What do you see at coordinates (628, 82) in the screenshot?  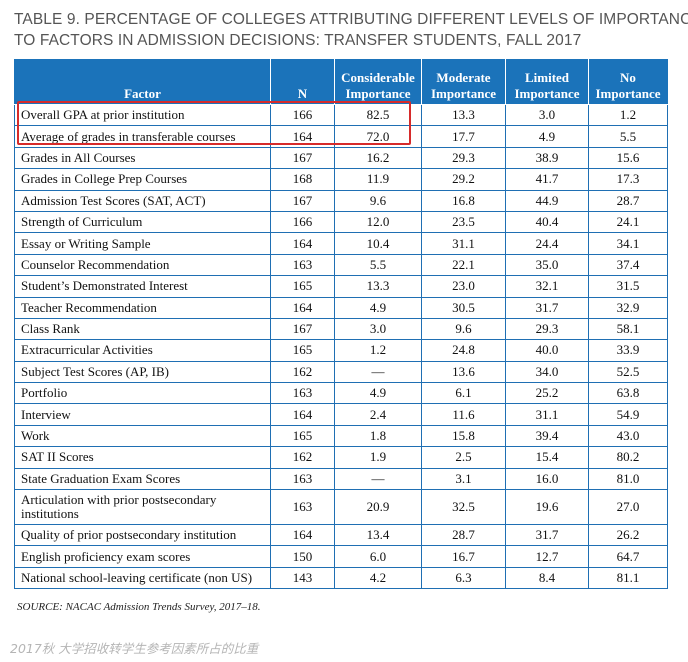 I see `header-no: No Importance` at bounding box center [628, 82].